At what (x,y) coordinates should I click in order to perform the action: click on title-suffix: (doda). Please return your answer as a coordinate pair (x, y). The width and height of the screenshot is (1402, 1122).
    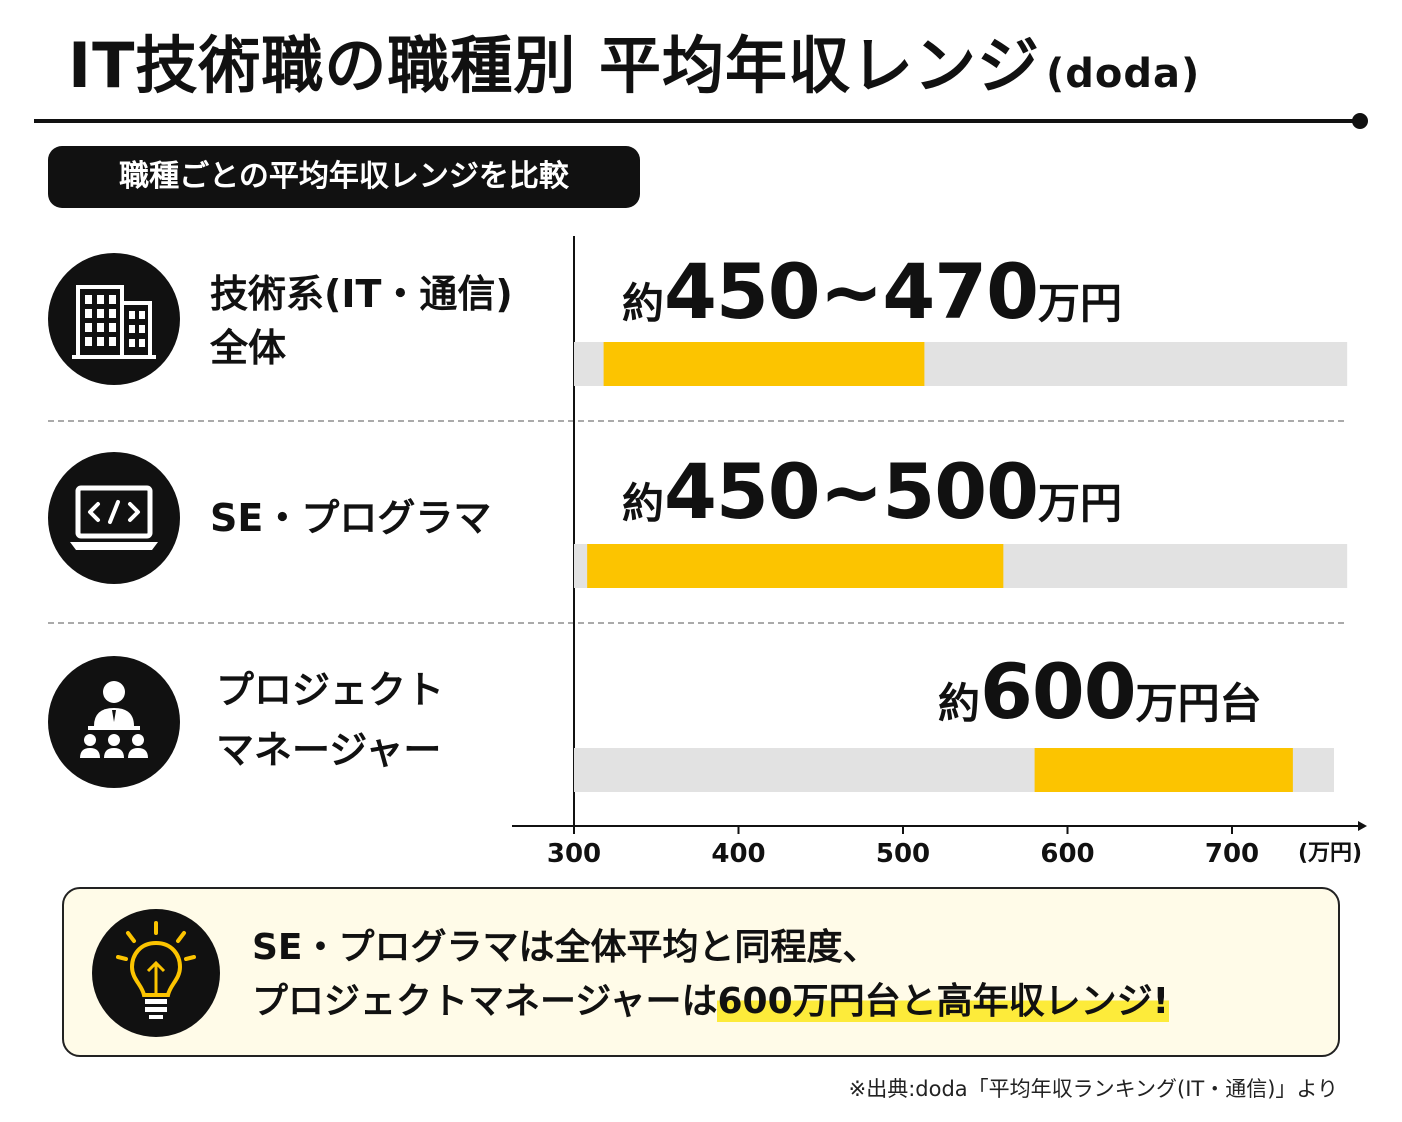
    Looking at the image, I should click on (1123, 74).